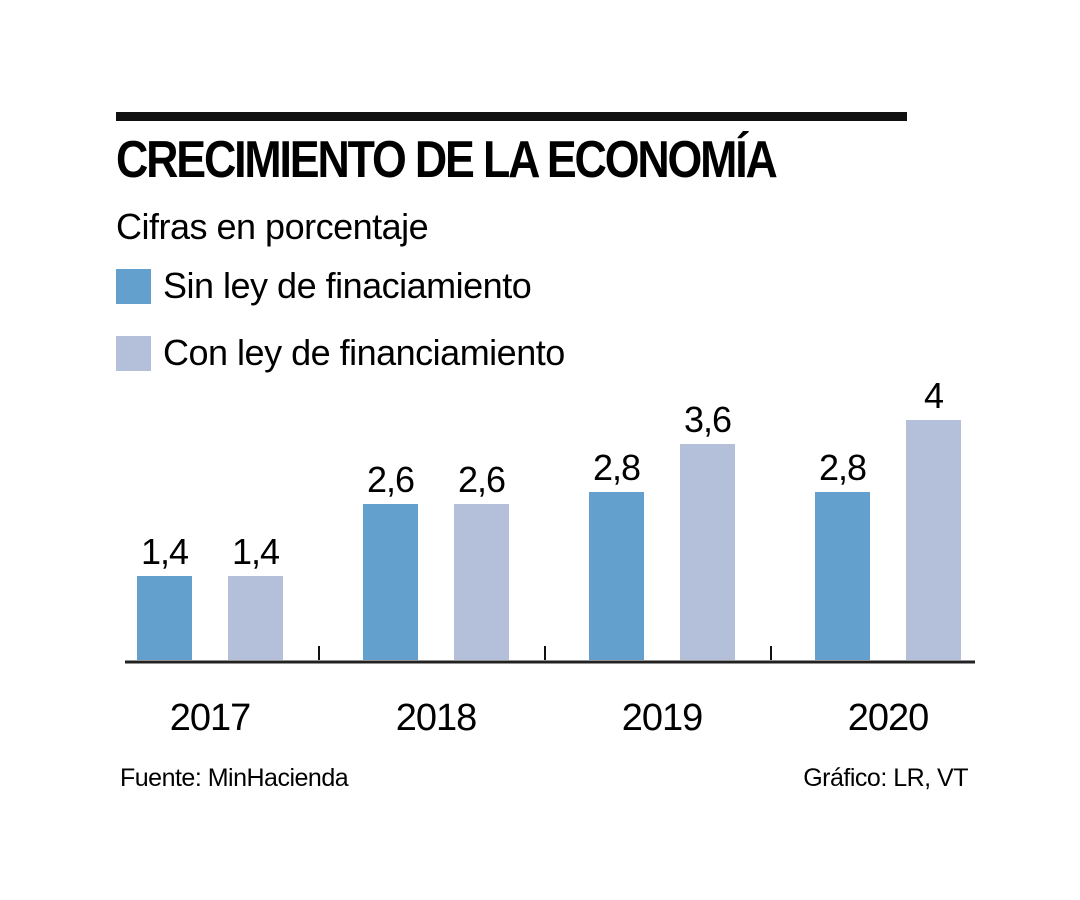  Describe the element at coordinates (210, 718) in the screenshot. I see `x-tick-label: 2017` at that location.